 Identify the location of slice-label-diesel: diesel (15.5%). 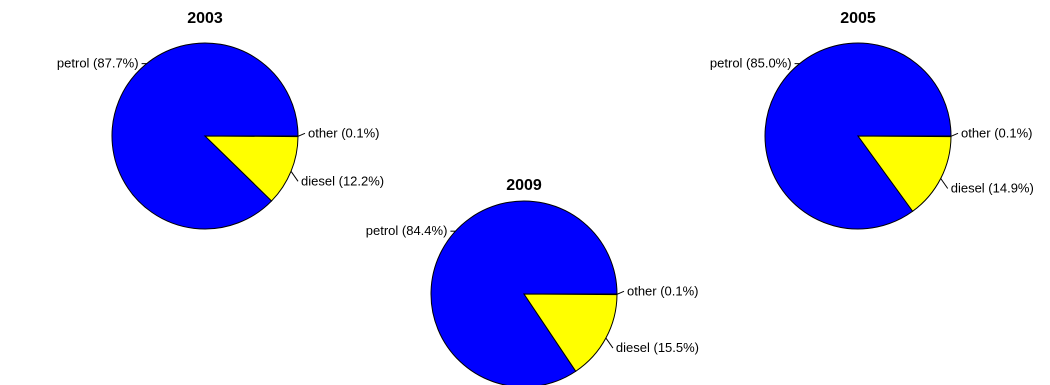
(657, 347).